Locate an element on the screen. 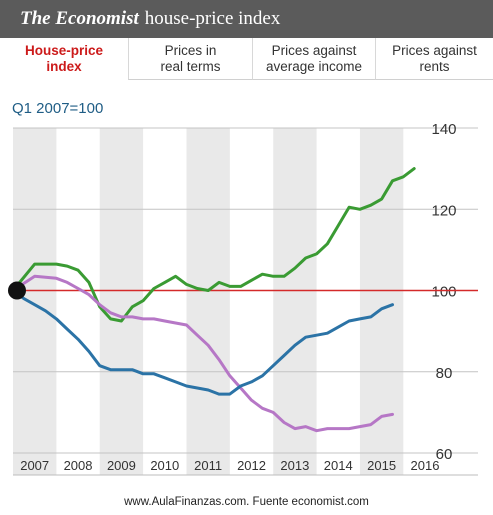 The height and width of the screenshot is (515, 493). year-band-2009 is located at coordinates (121, 301).